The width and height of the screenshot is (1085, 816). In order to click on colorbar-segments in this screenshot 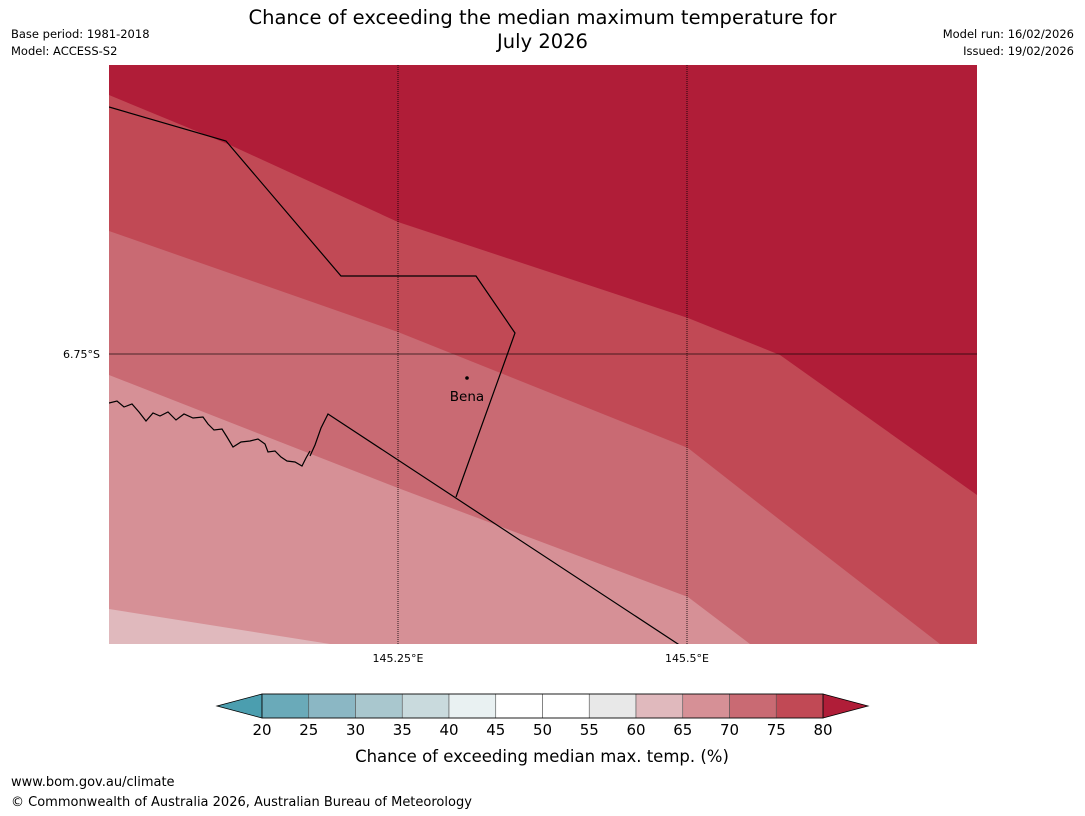, I will do `click(542, 706)`.